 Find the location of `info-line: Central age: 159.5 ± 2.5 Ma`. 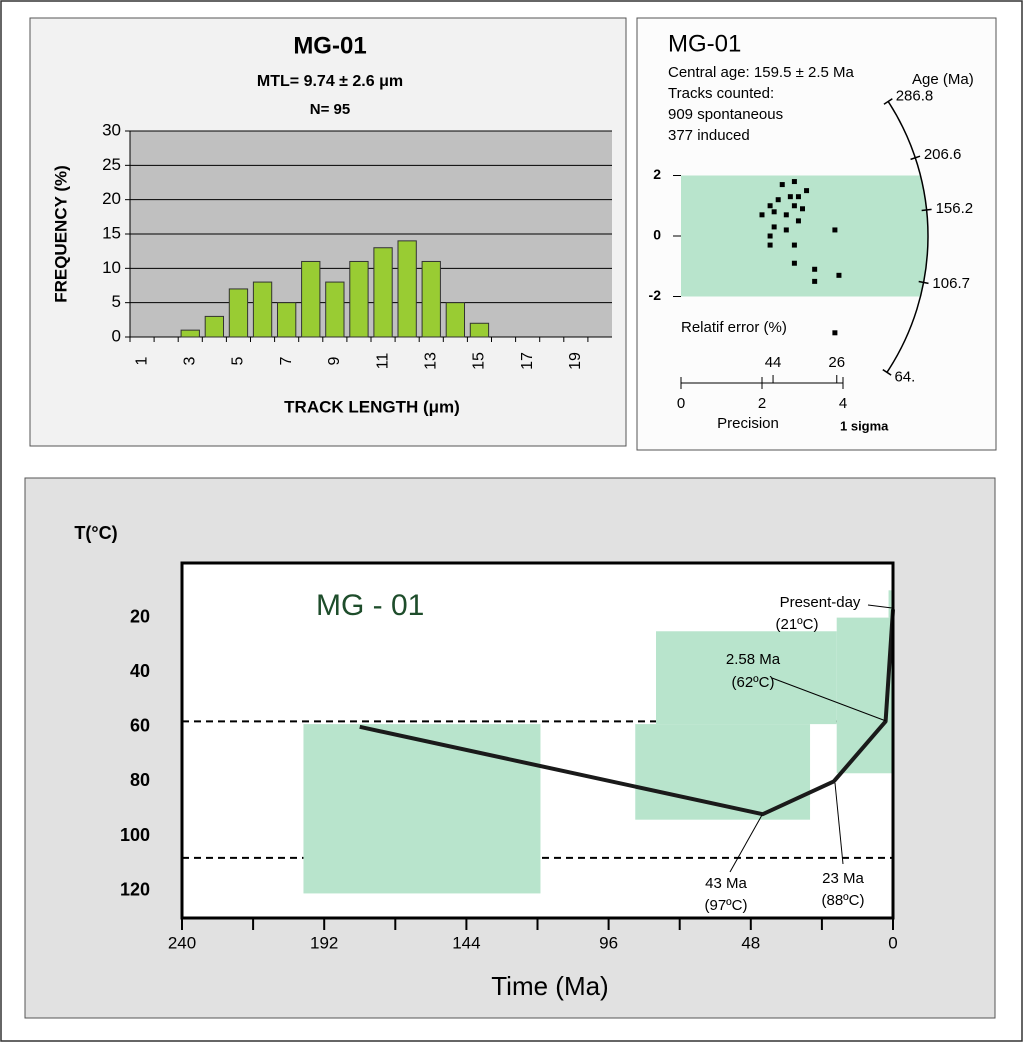

info-line: Central age: 159.5 ± 2.5 Ma is located at coordinates (761, 72).